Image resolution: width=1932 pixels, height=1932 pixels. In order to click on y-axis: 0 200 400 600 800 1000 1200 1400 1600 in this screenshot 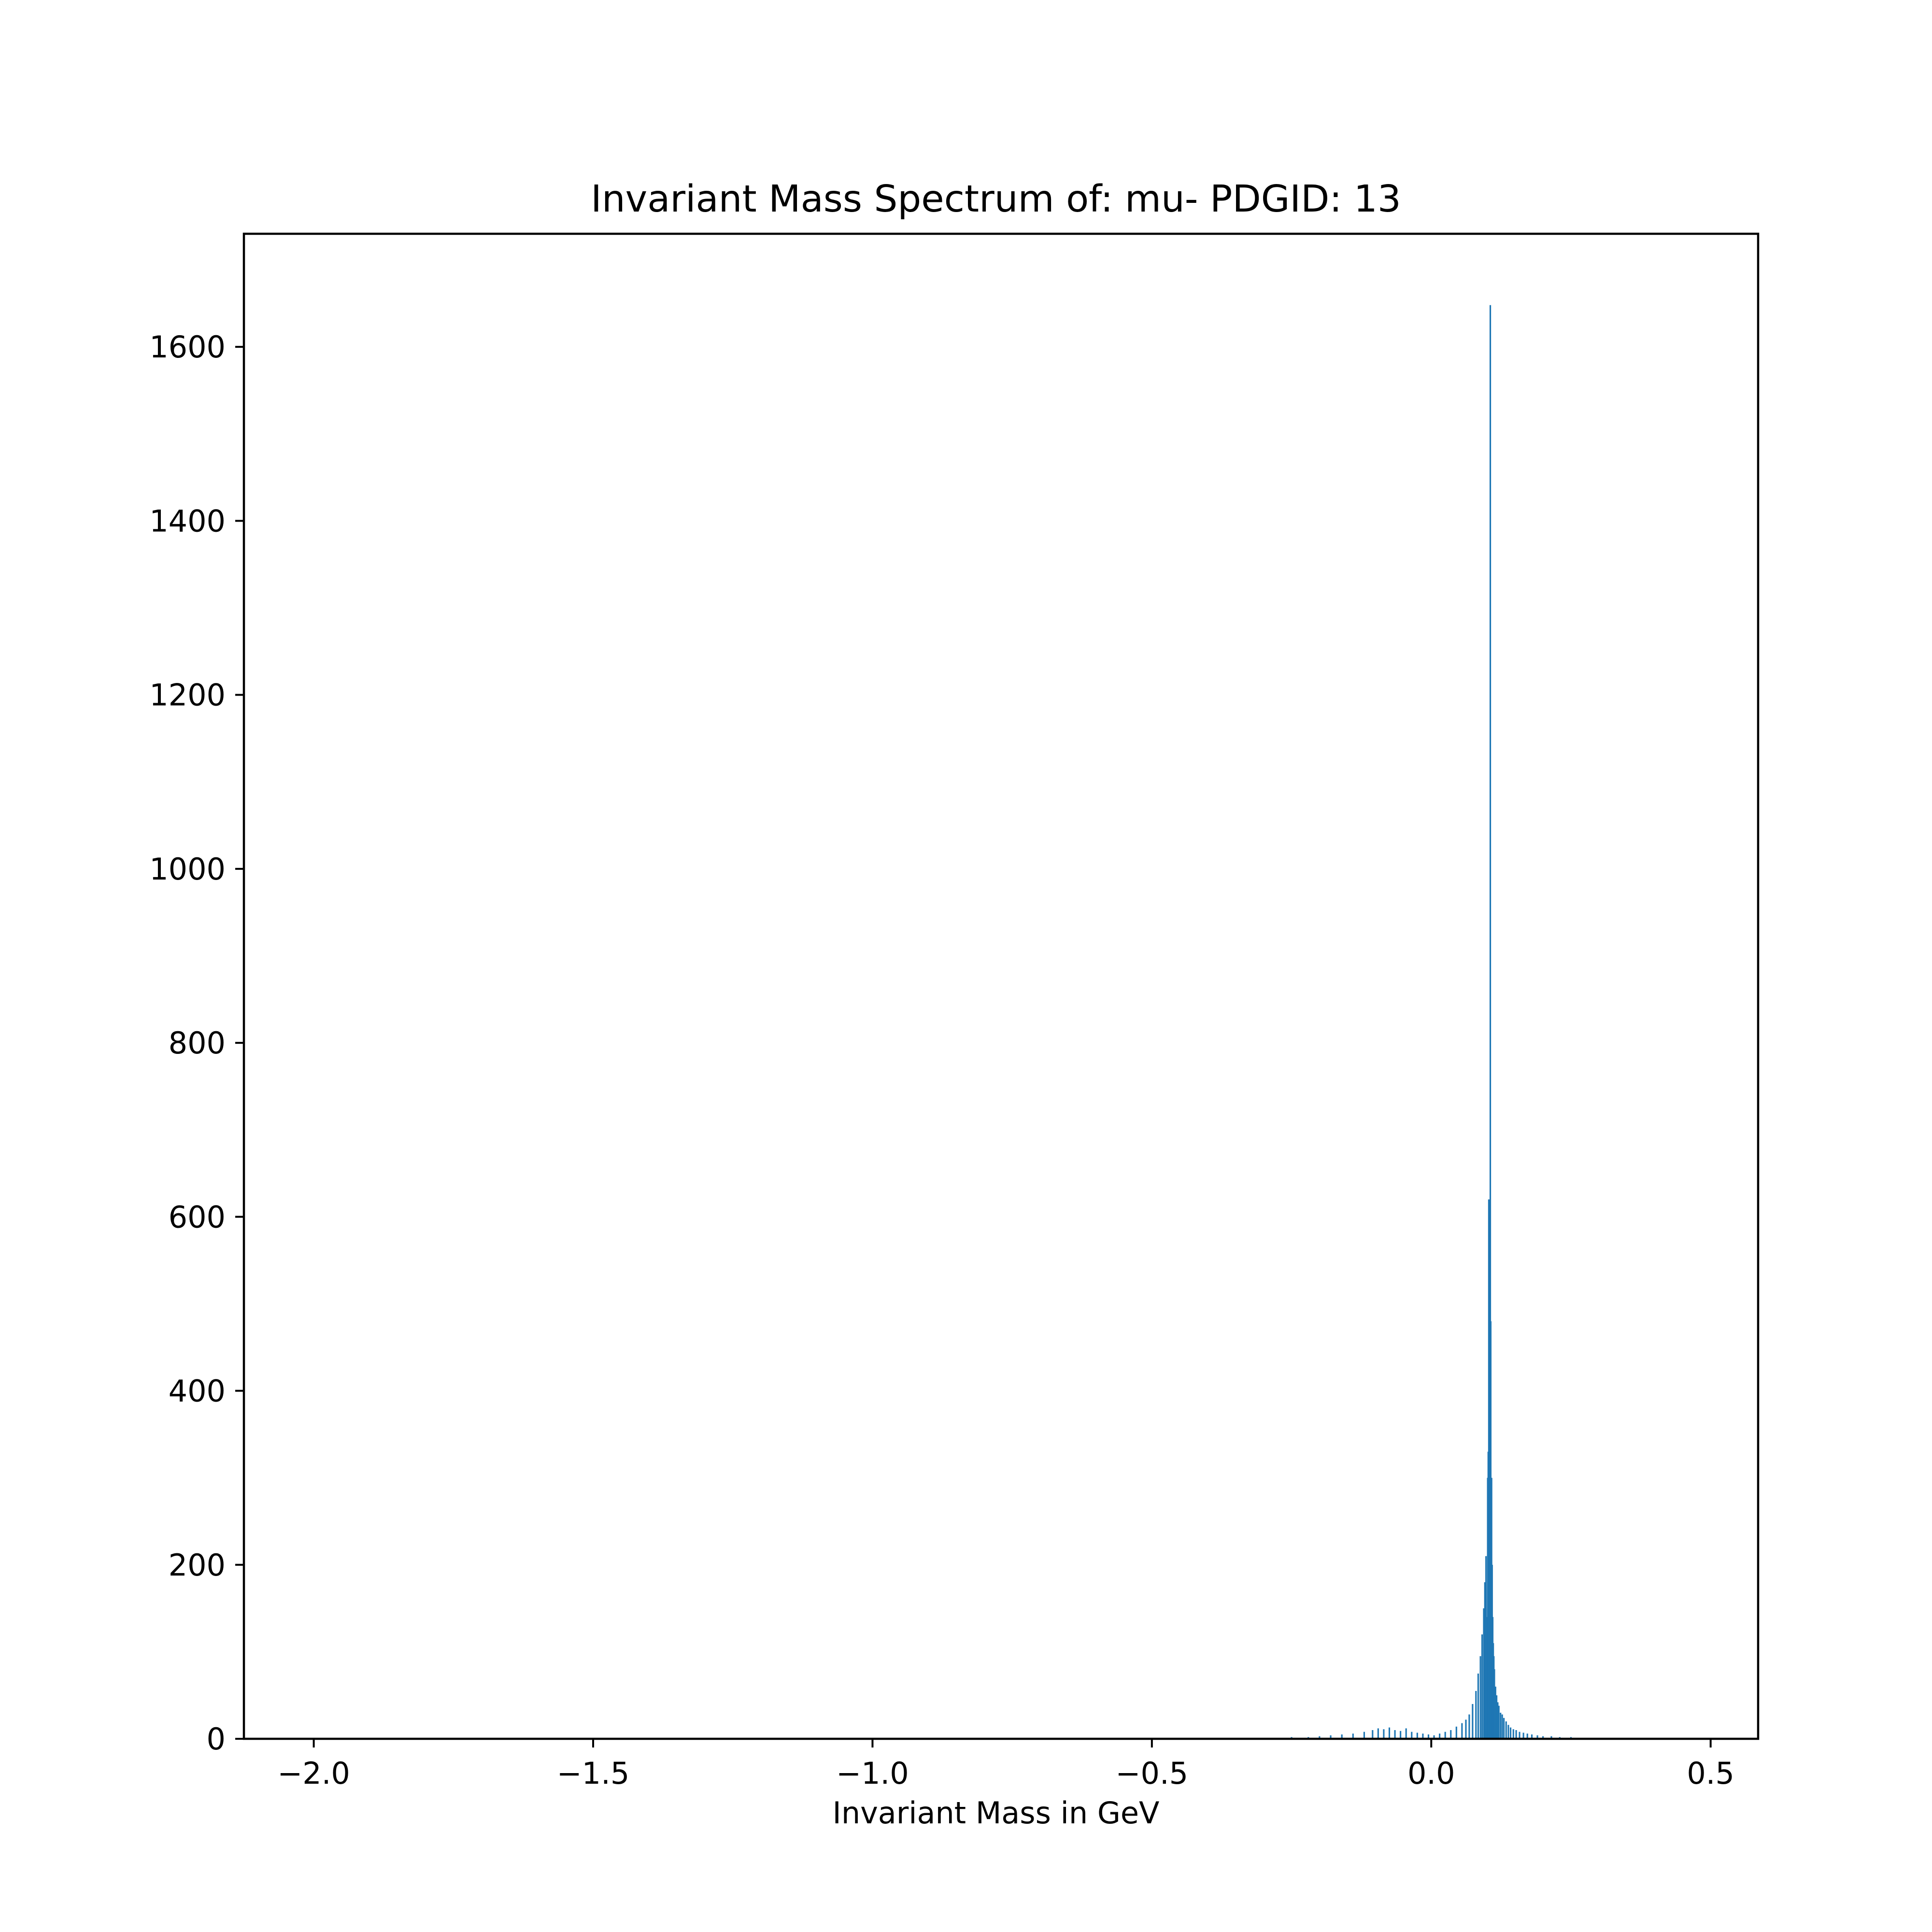, I will do `click(196, 1043)`.